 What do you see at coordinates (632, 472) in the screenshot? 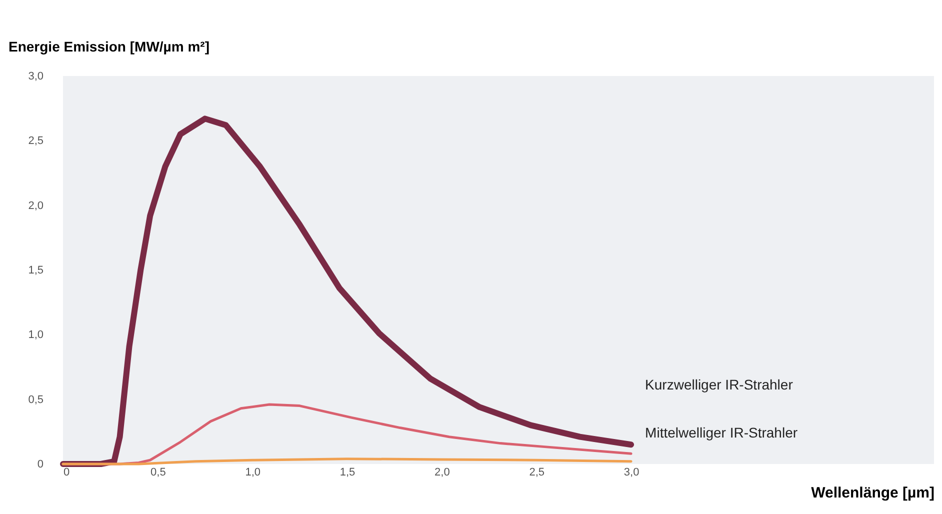
I see `x-tick-label: 3,0` at bounding box center [632, 472].